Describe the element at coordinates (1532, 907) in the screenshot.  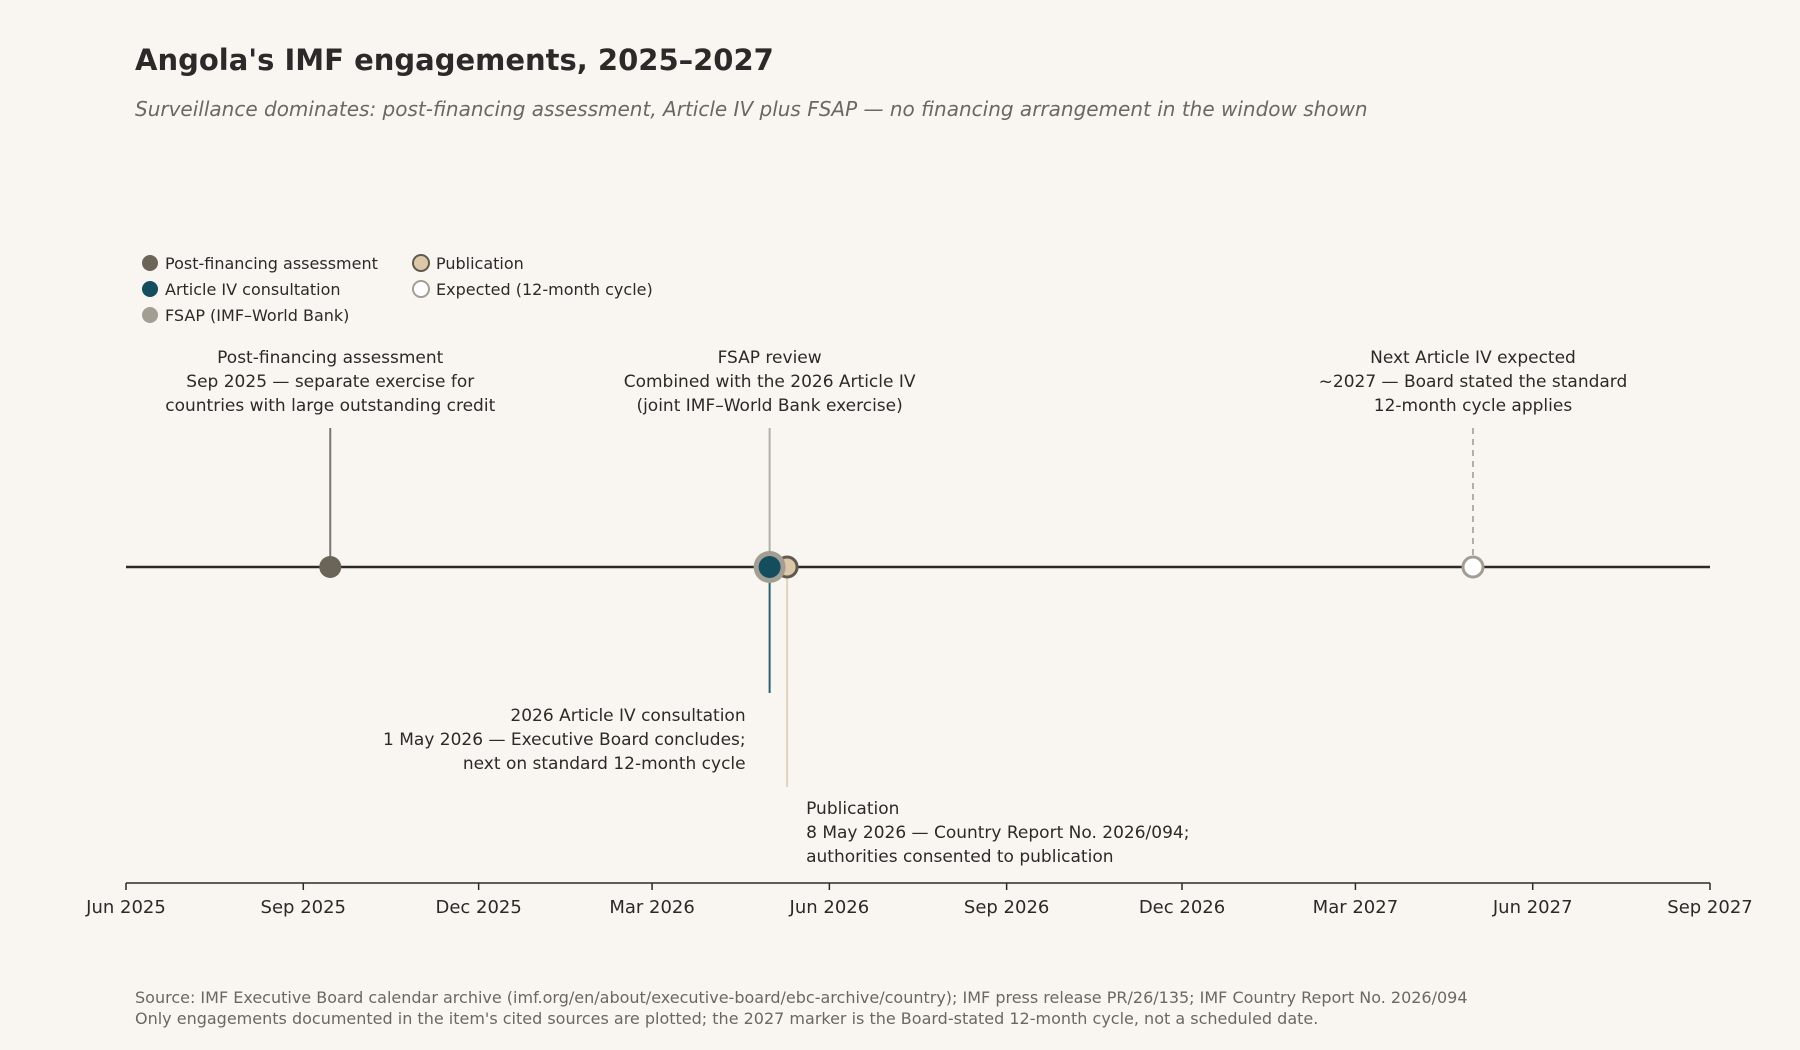
I see `tick-label: Jun 2027` at that location.